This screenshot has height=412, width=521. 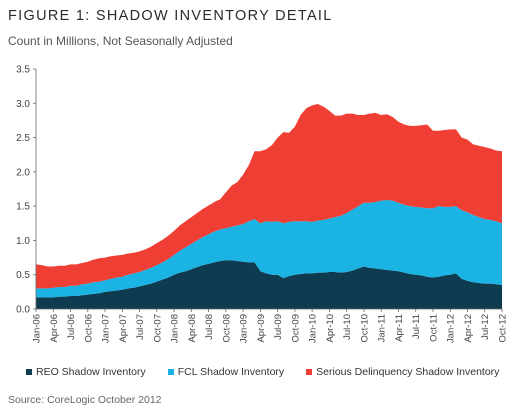 What do you see at coordinates (278, 327) in the screenshot?
I see `x-tick-label: Jul-09` at bounding box center [278, 327].